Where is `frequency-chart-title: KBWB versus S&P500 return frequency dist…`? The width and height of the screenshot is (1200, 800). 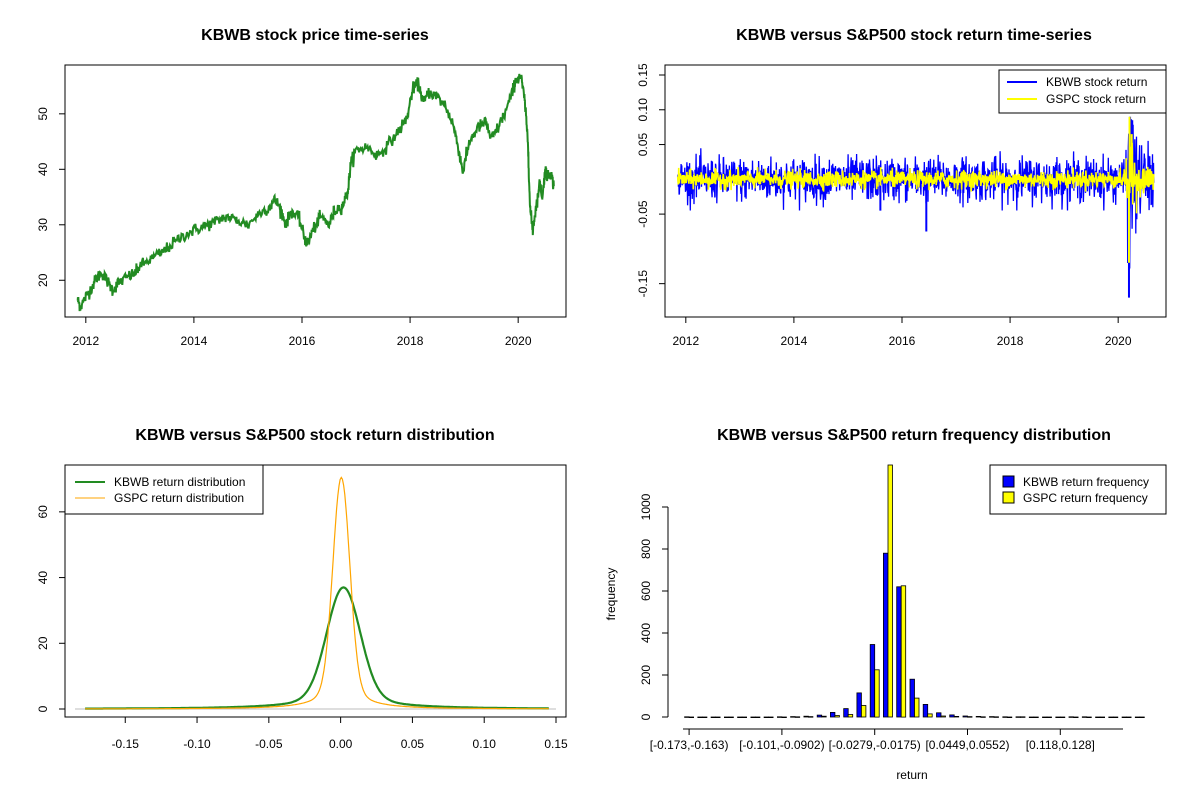
frequency-chart-title: KBWB versus S&P500 return frequency dist… is located at coordinates (914, 435).